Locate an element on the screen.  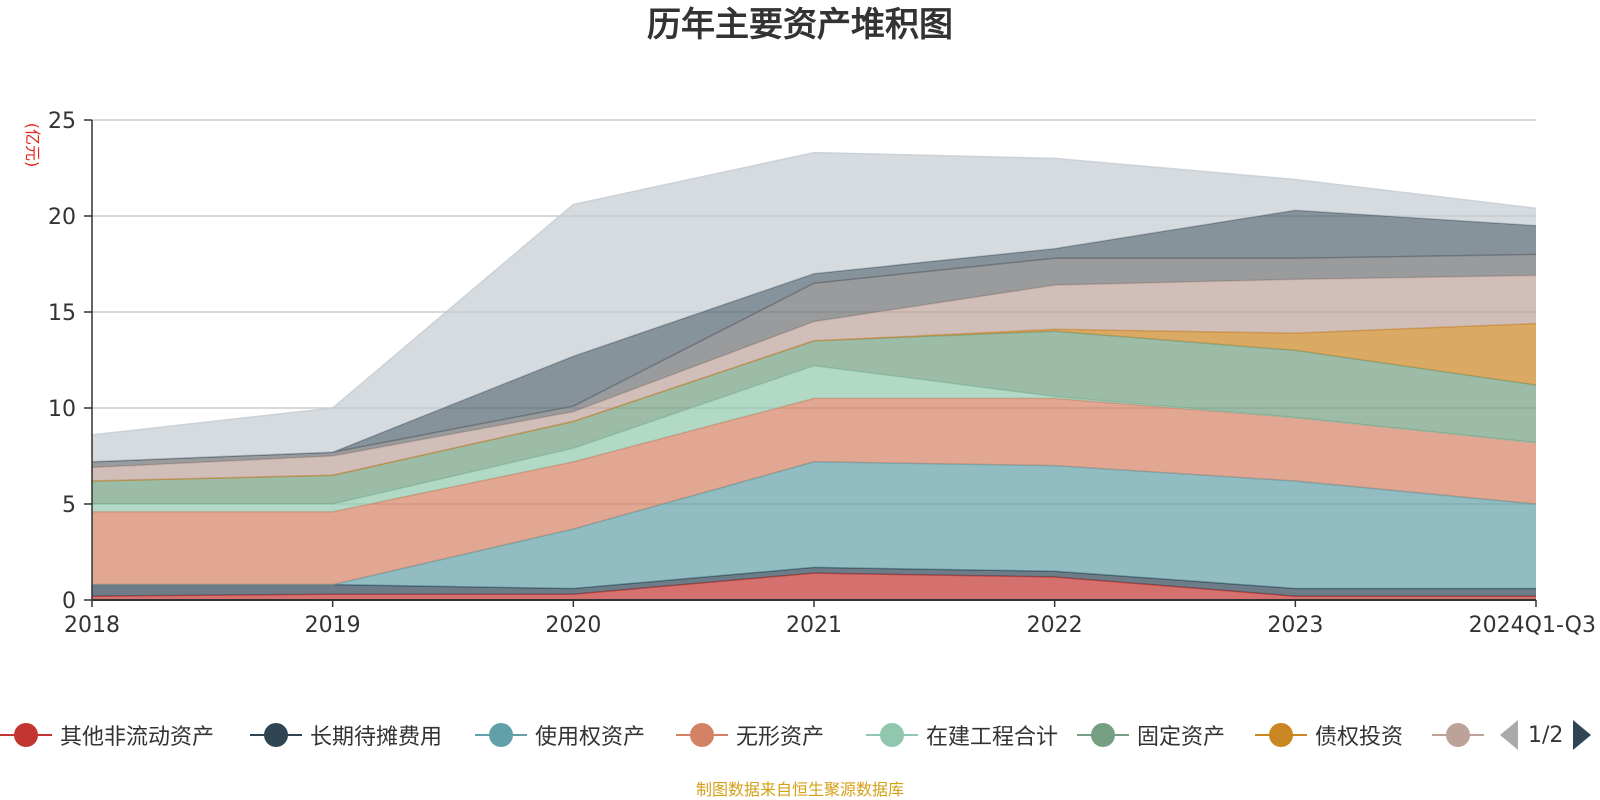
legend-item: 固定资产 is located at coordinates (1151, 735).